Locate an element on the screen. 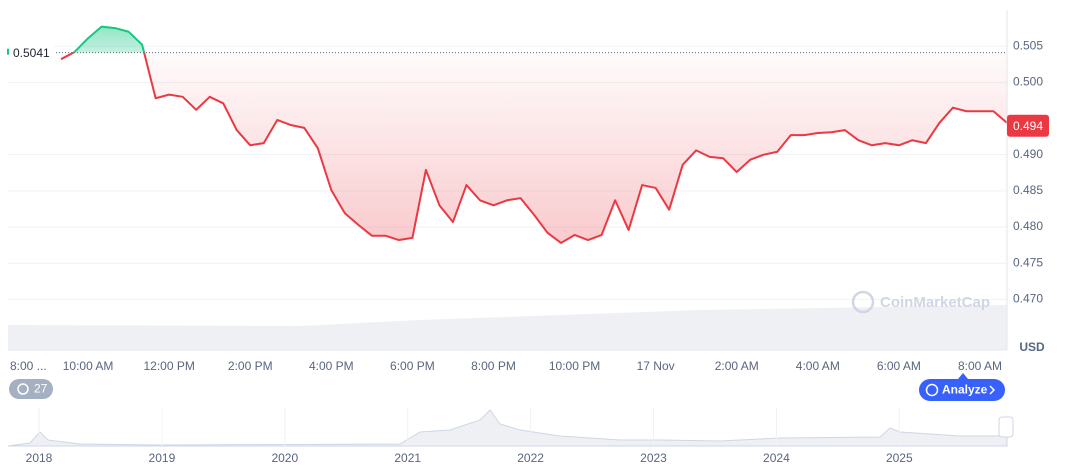 This screenshot has height=470, width=1072. watermark-logo is located at coordinates (863, 302).